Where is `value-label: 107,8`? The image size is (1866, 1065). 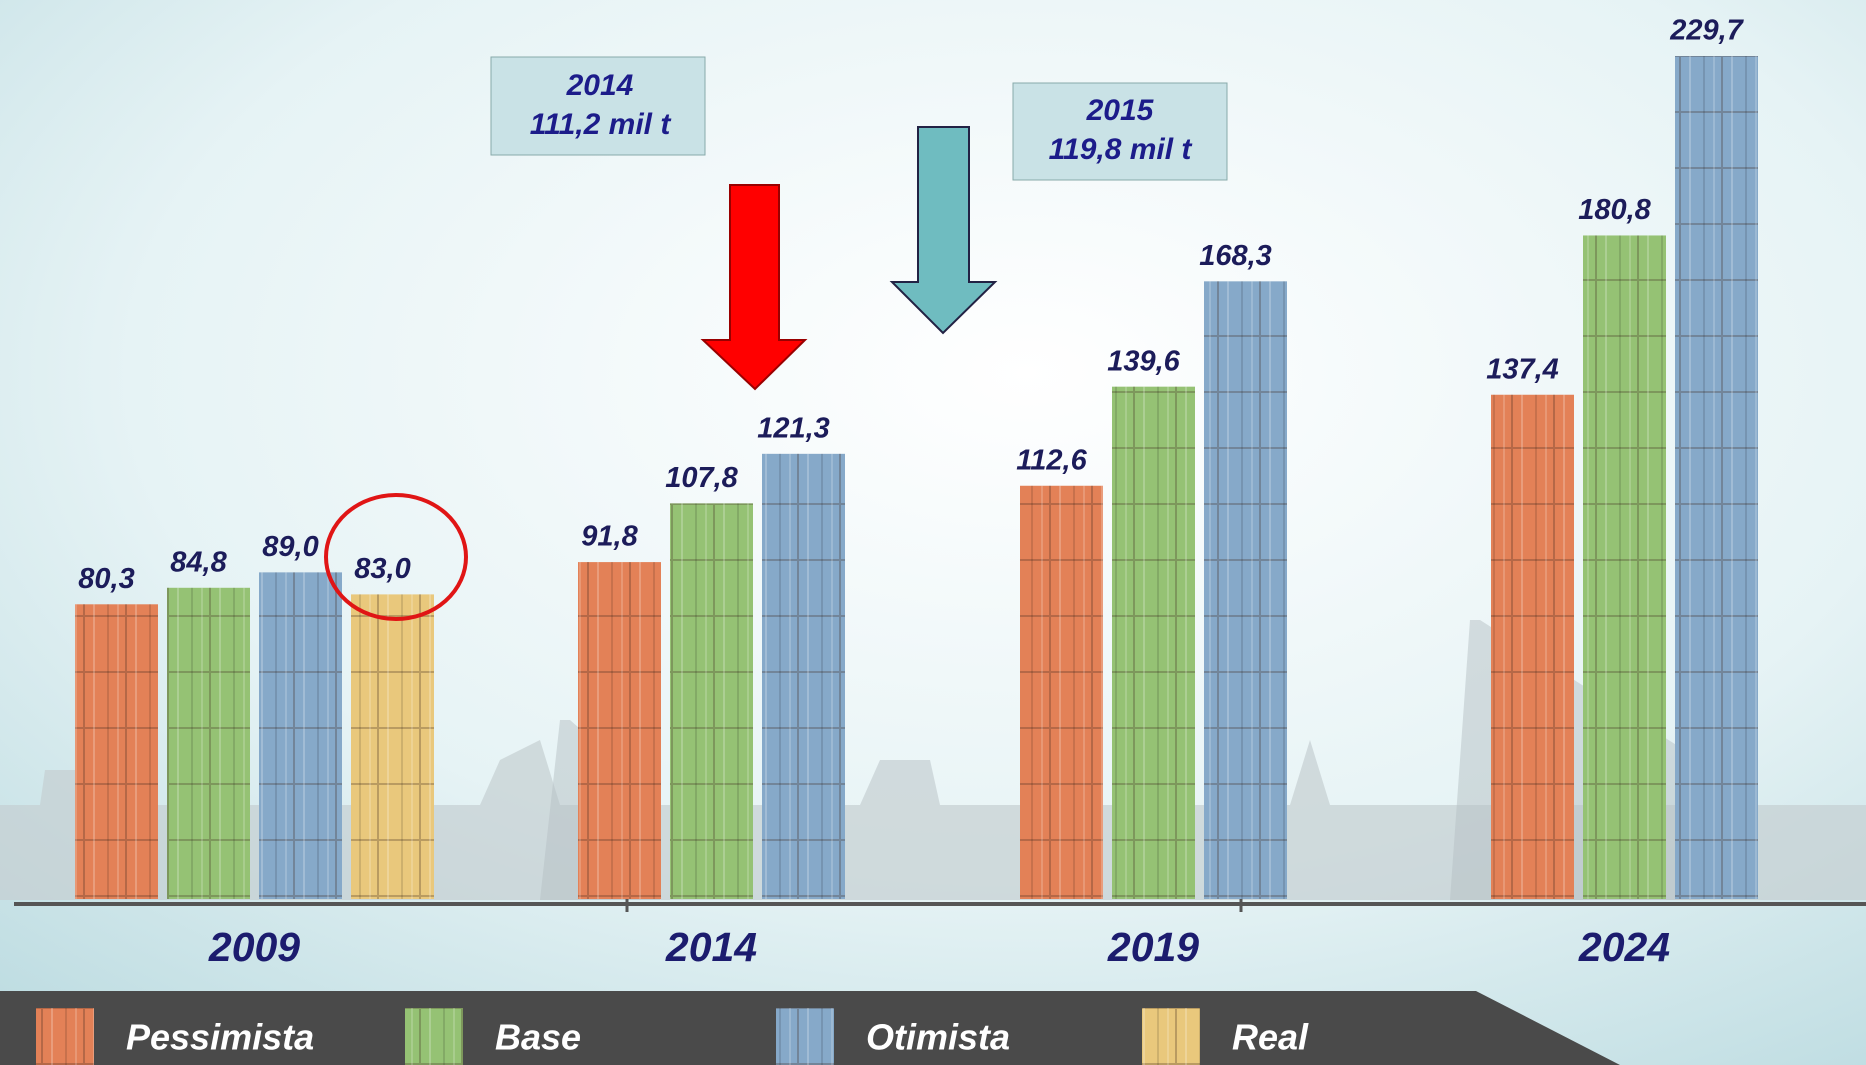
value-label: 107,8 is located at coordinates (701, 478).